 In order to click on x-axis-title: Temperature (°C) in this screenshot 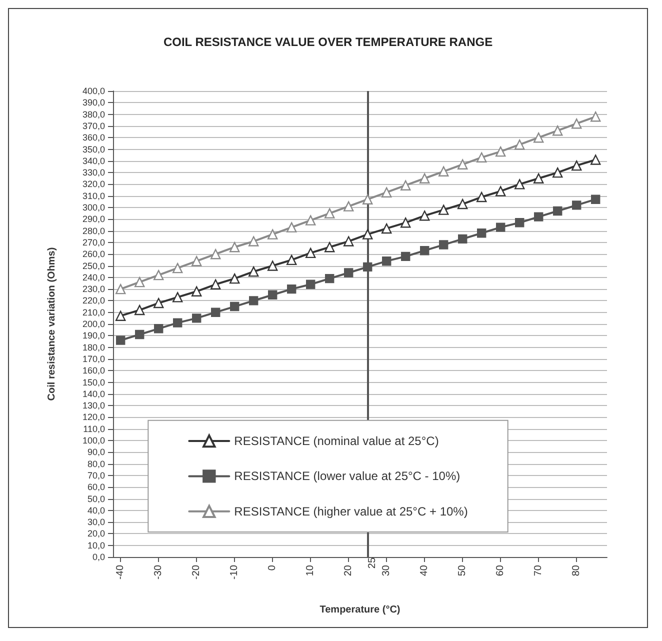, I will do `click(360, 610)`.